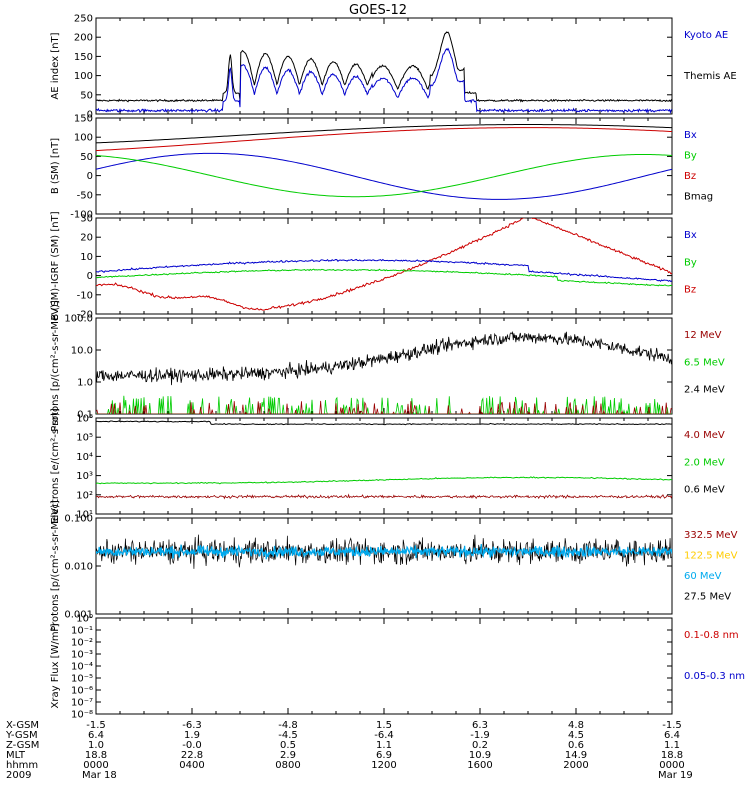 The height and width of the screenshot is (800, 750). Describe the element at coordinates (82, 703) in the screenshot. I see `y-tick-label: 10⁻⁷` at that location.